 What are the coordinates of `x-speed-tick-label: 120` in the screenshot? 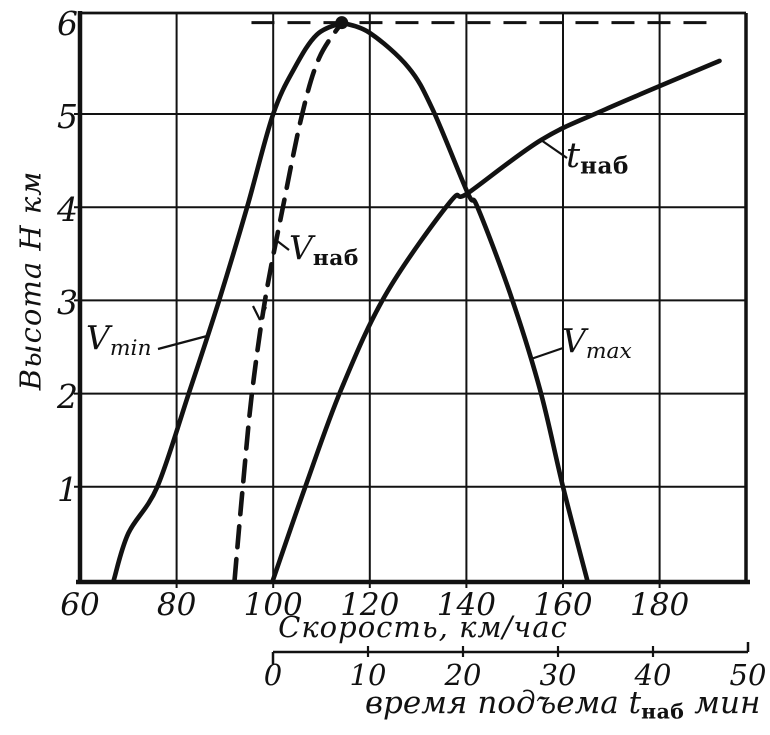 It's located at (370, 605).